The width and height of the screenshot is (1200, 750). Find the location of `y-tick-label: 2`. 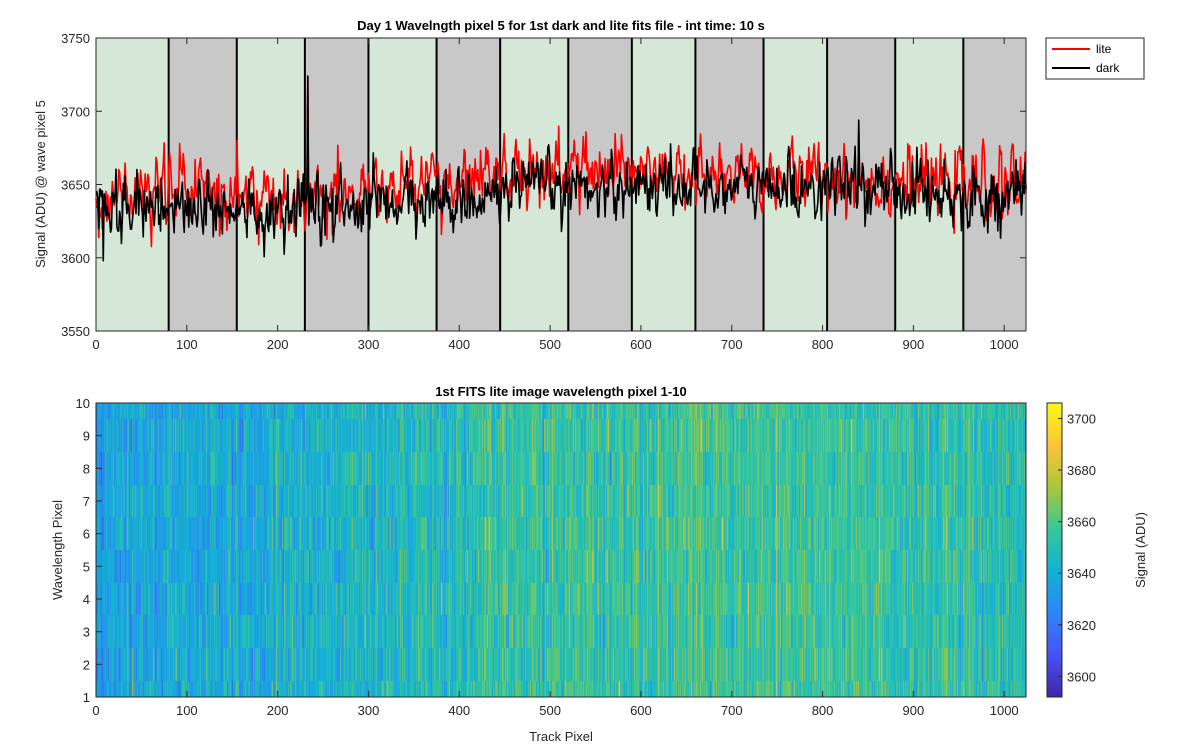

y-tick-label: 2 is located at coordinates (86, 664).